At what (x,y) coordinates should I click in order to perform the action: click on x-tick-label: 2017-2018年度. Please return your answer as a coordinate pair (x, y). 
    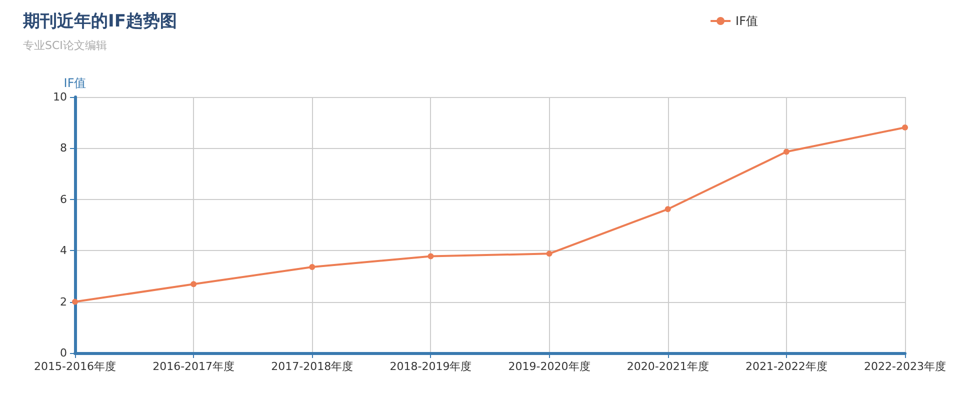
    Looking at the image, I should click on (312, 366).